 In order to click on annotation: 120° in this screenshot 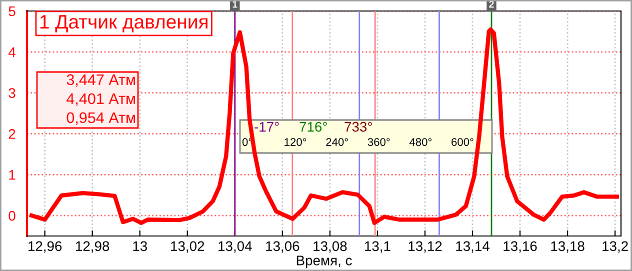, I will do `click(295, 142)`.